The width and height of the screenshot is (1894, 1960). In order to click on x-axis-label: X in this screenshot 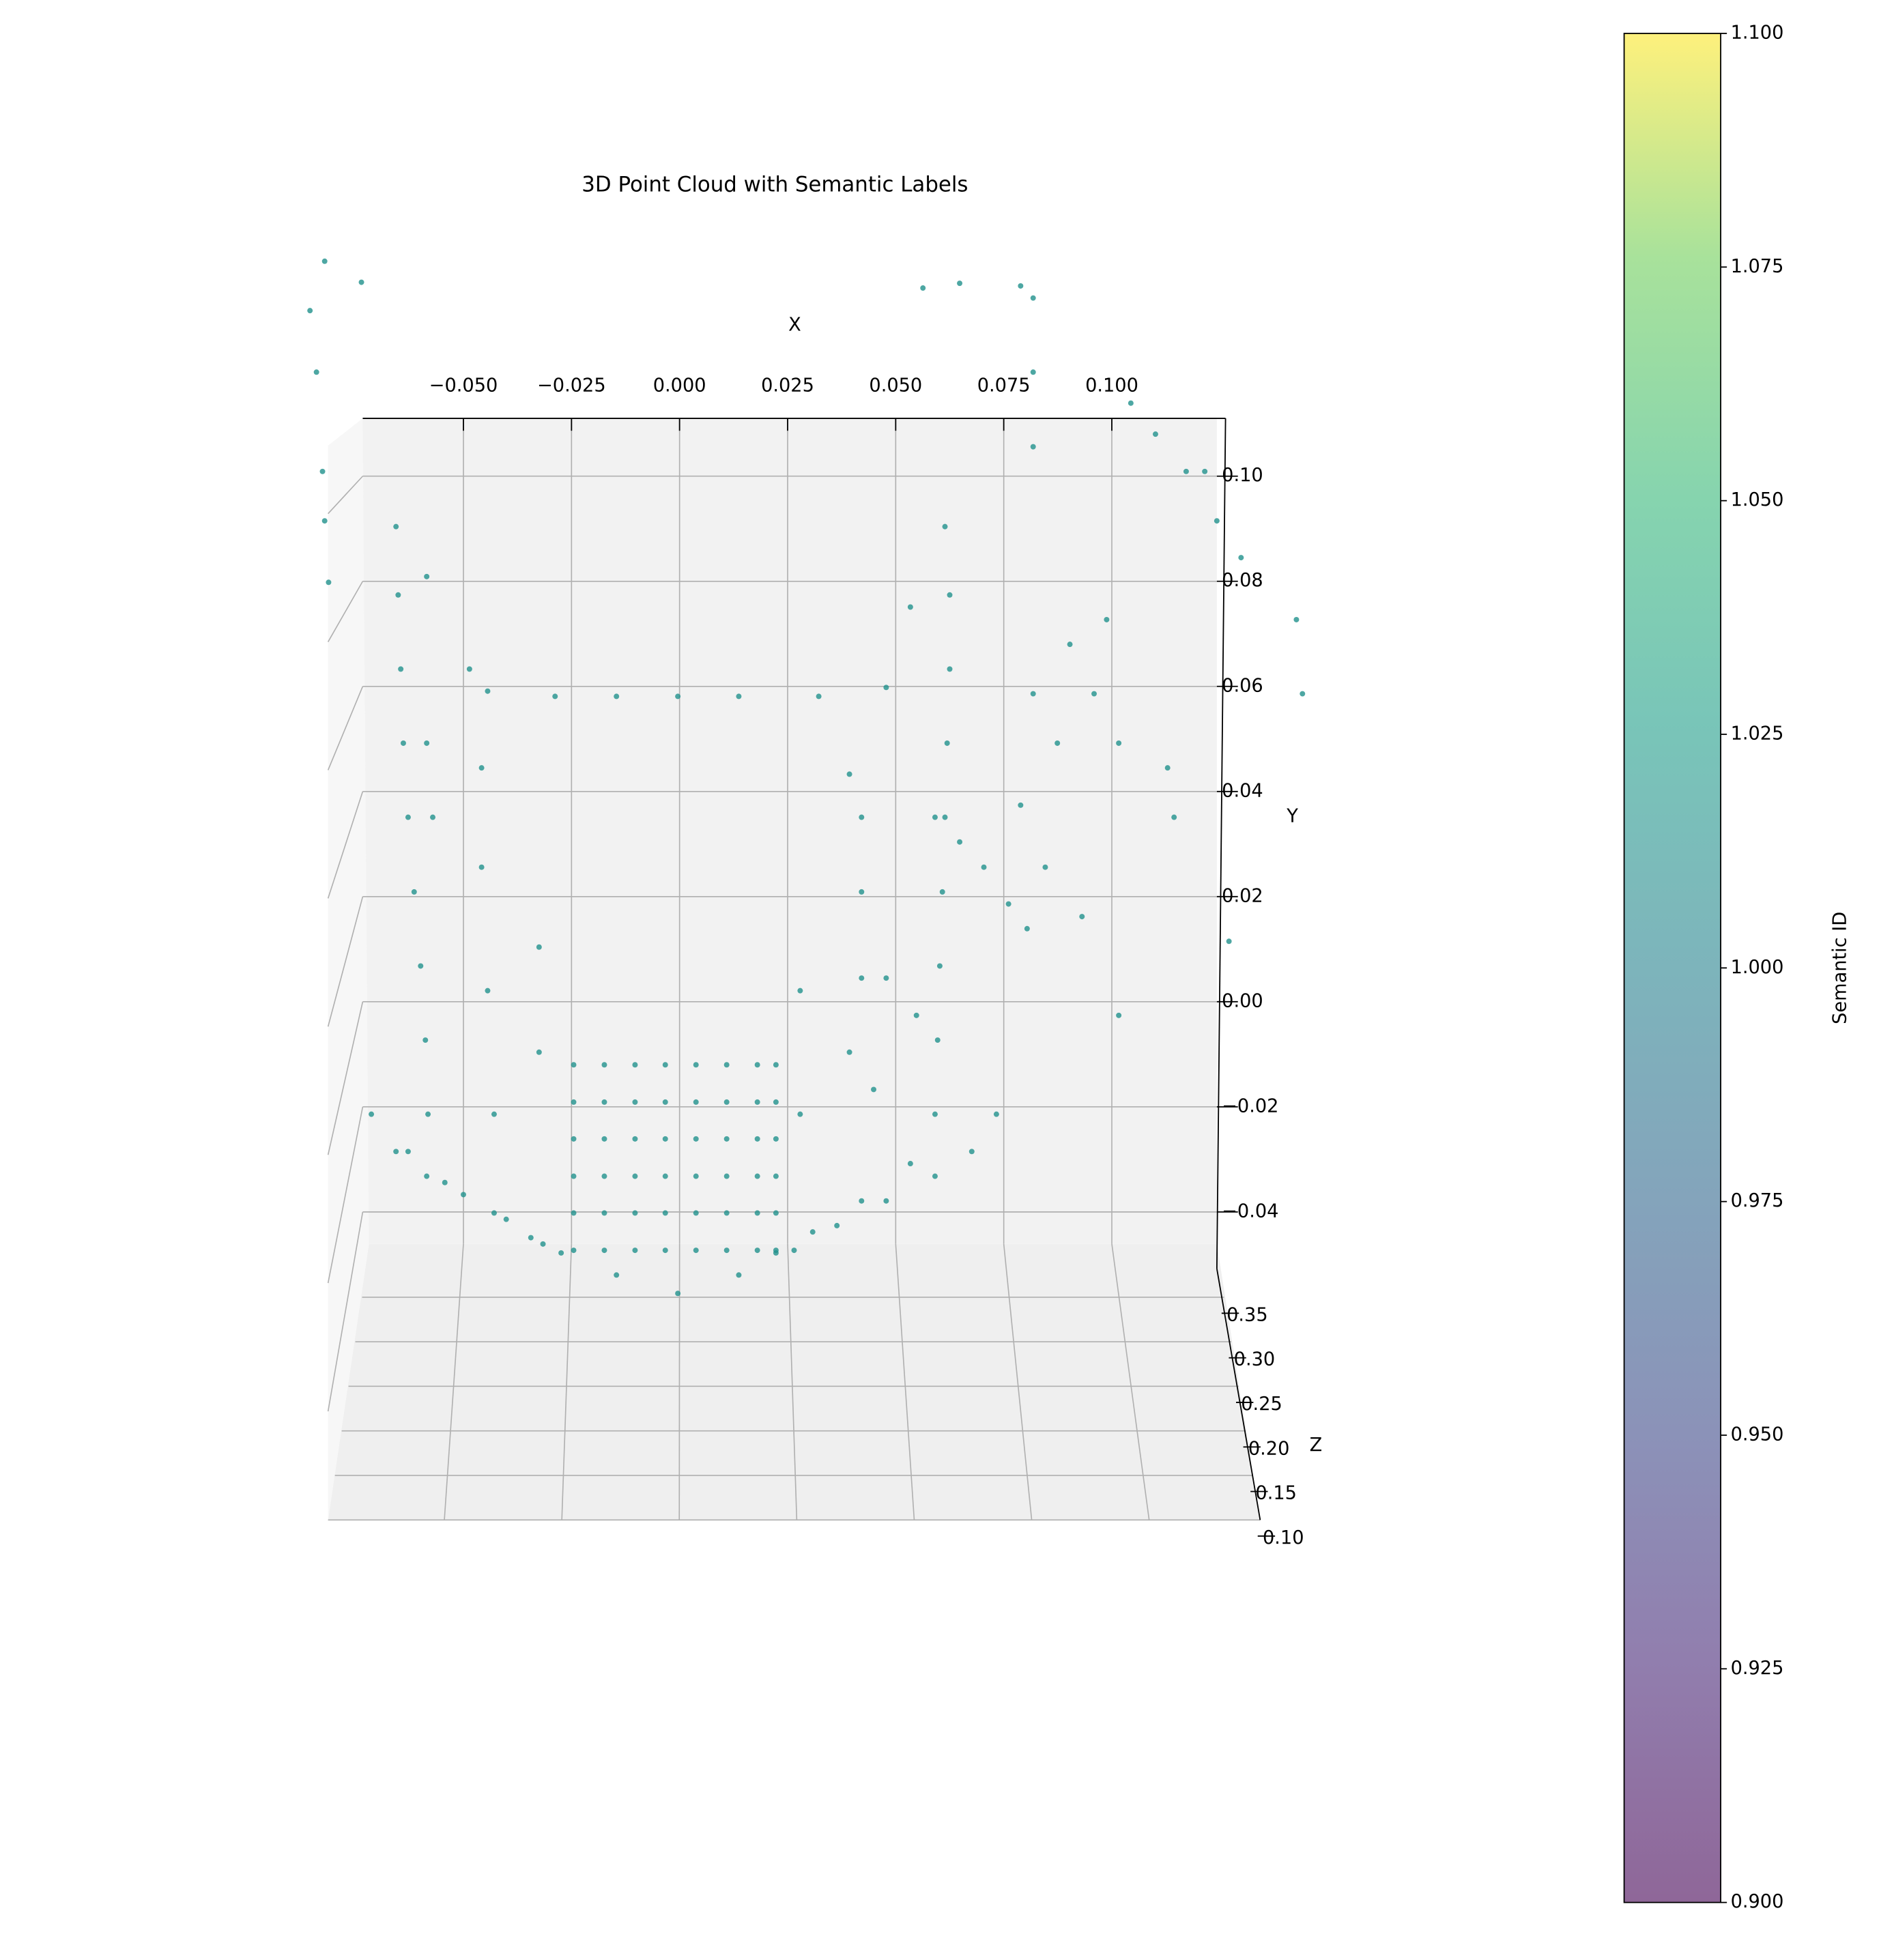, I will do `click(794, 325)`.